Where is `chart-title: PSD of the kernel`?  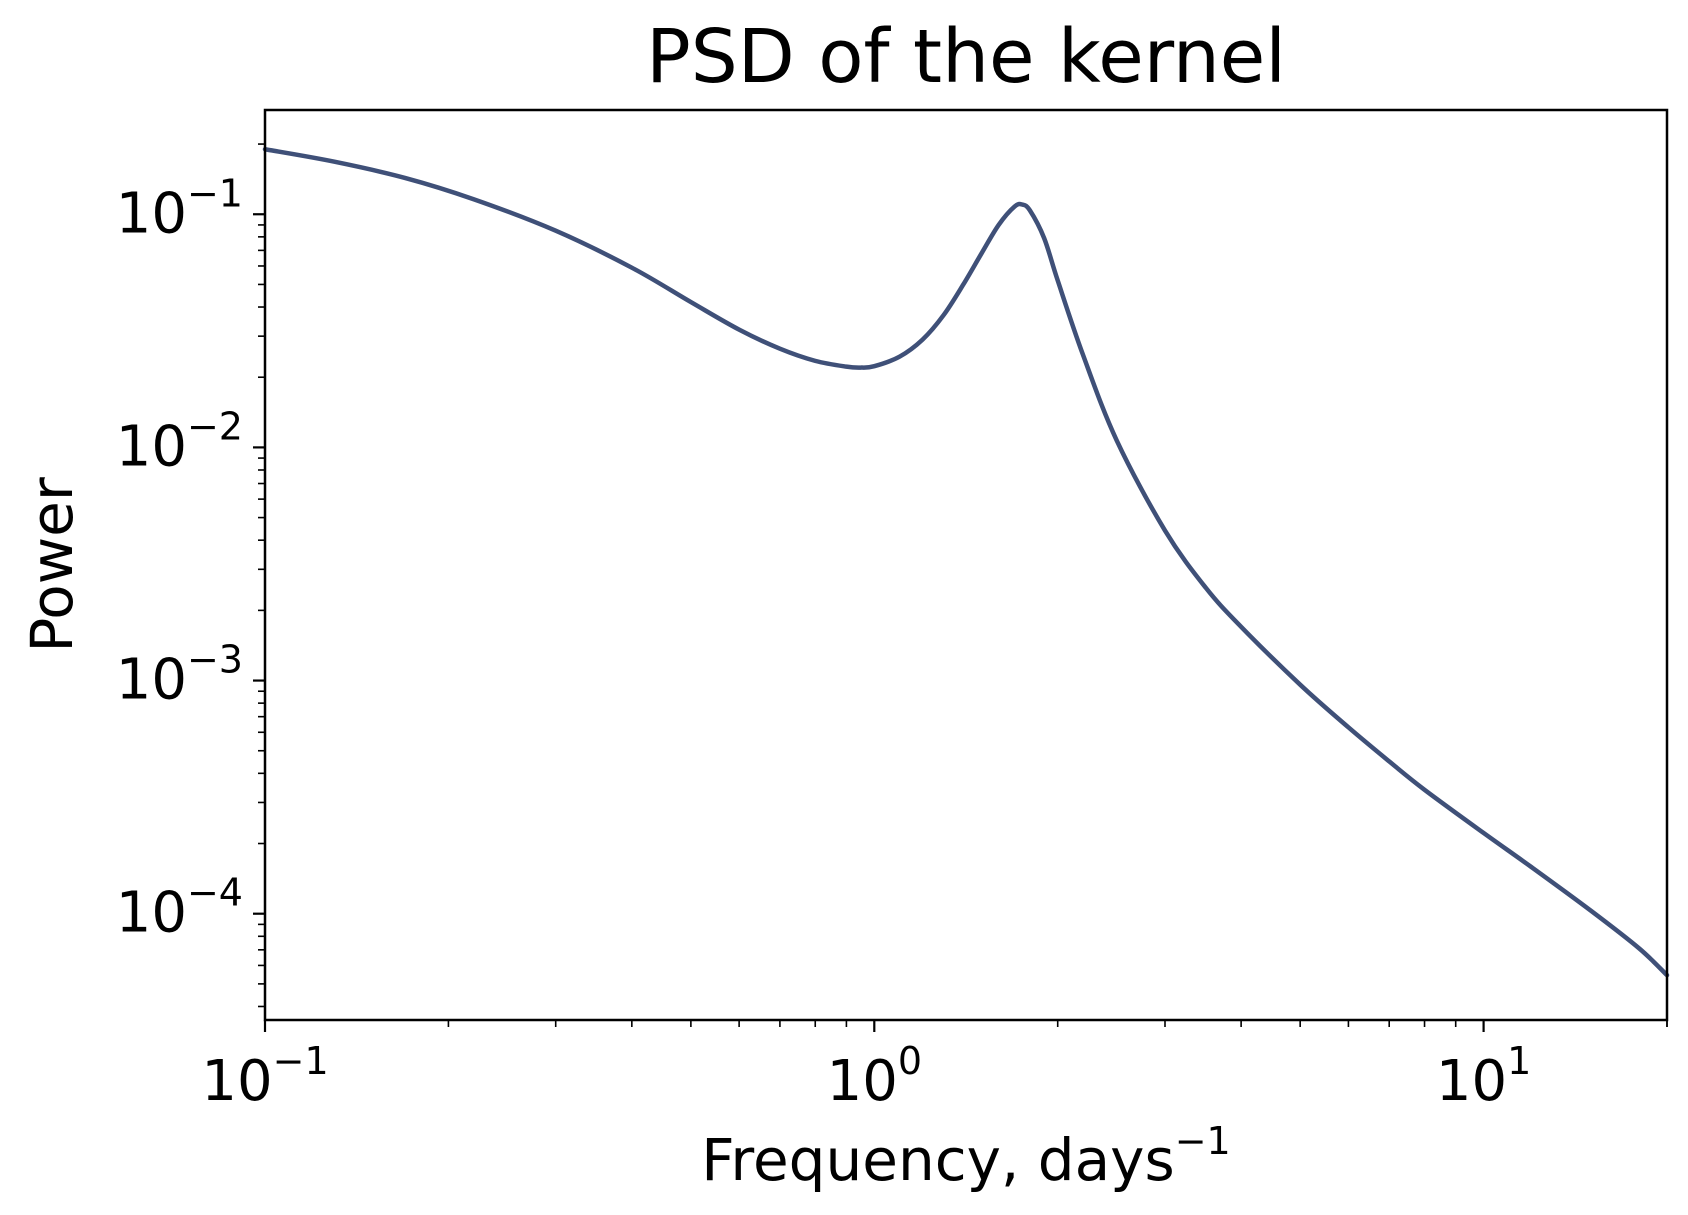
chart-title: PSD of the kernel is located at coordinates (966, 57).